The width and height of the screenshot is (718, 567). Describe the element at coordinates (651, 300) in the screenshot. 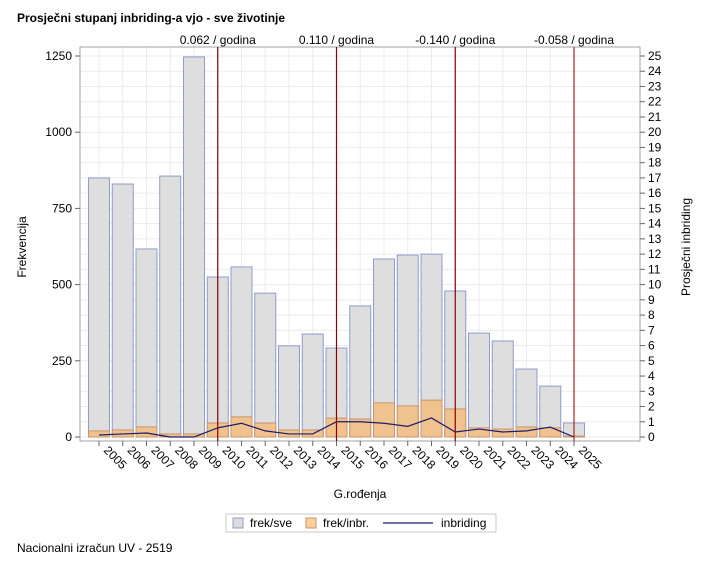

I see `y2-tick-label: 9` at that location.